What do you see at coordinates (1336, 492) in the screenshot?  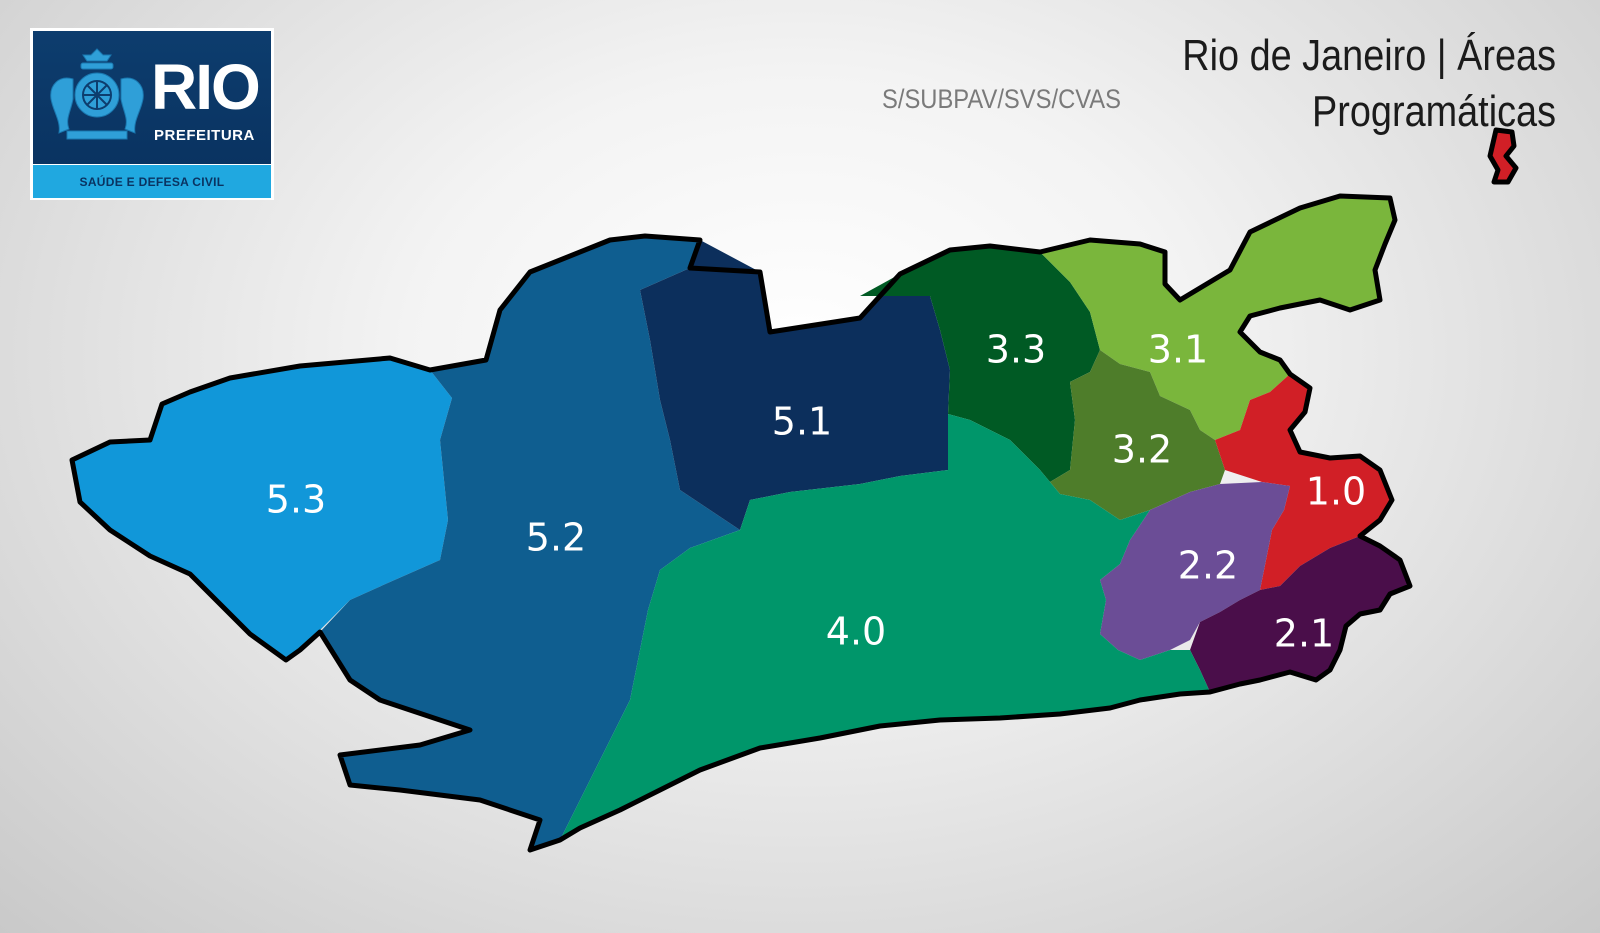 I see `area-label-1-0: 1.0` at bounding box center [1336, 492].